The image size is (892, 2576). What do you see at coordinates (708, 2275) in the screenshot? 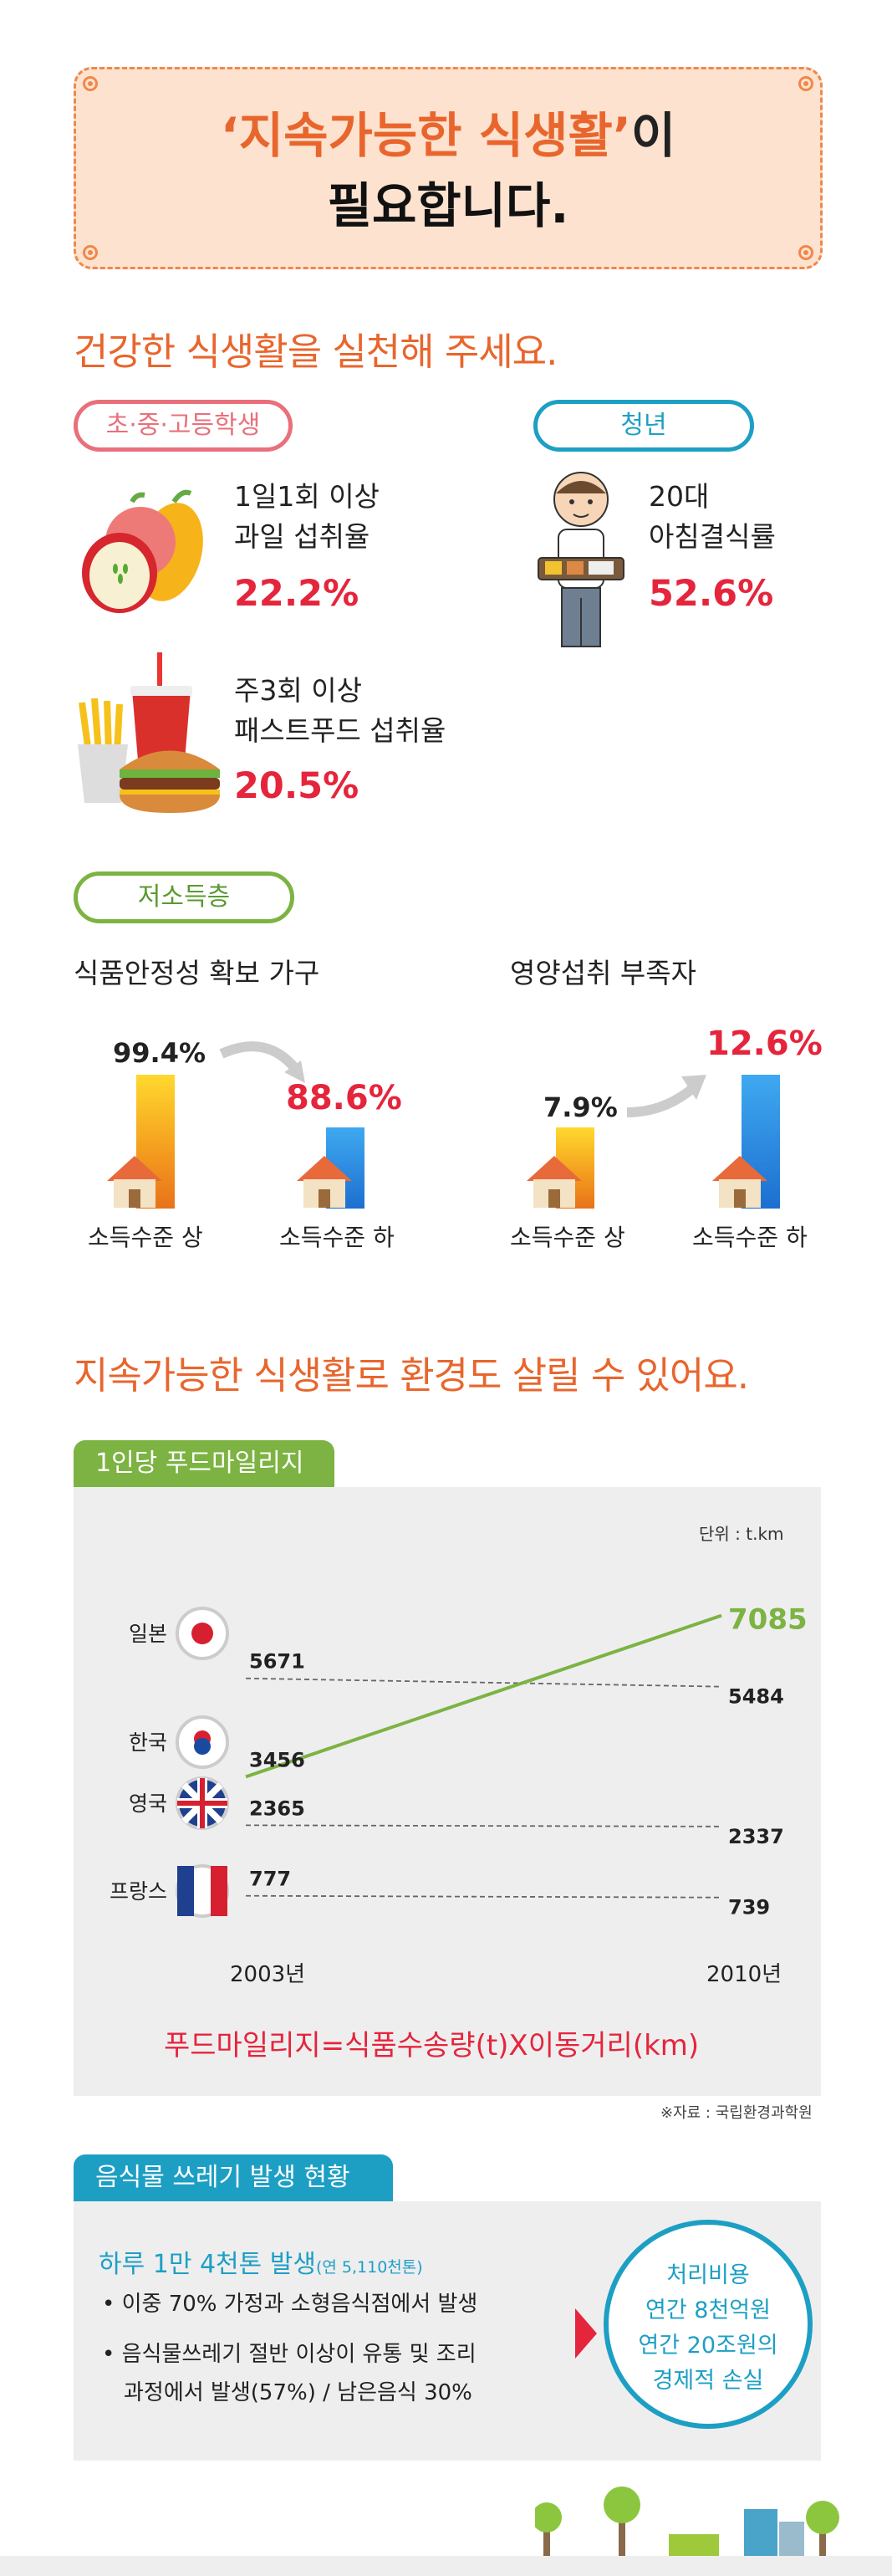
I see `circle-line1: 처리비용` at bounding box center [708, 2275].